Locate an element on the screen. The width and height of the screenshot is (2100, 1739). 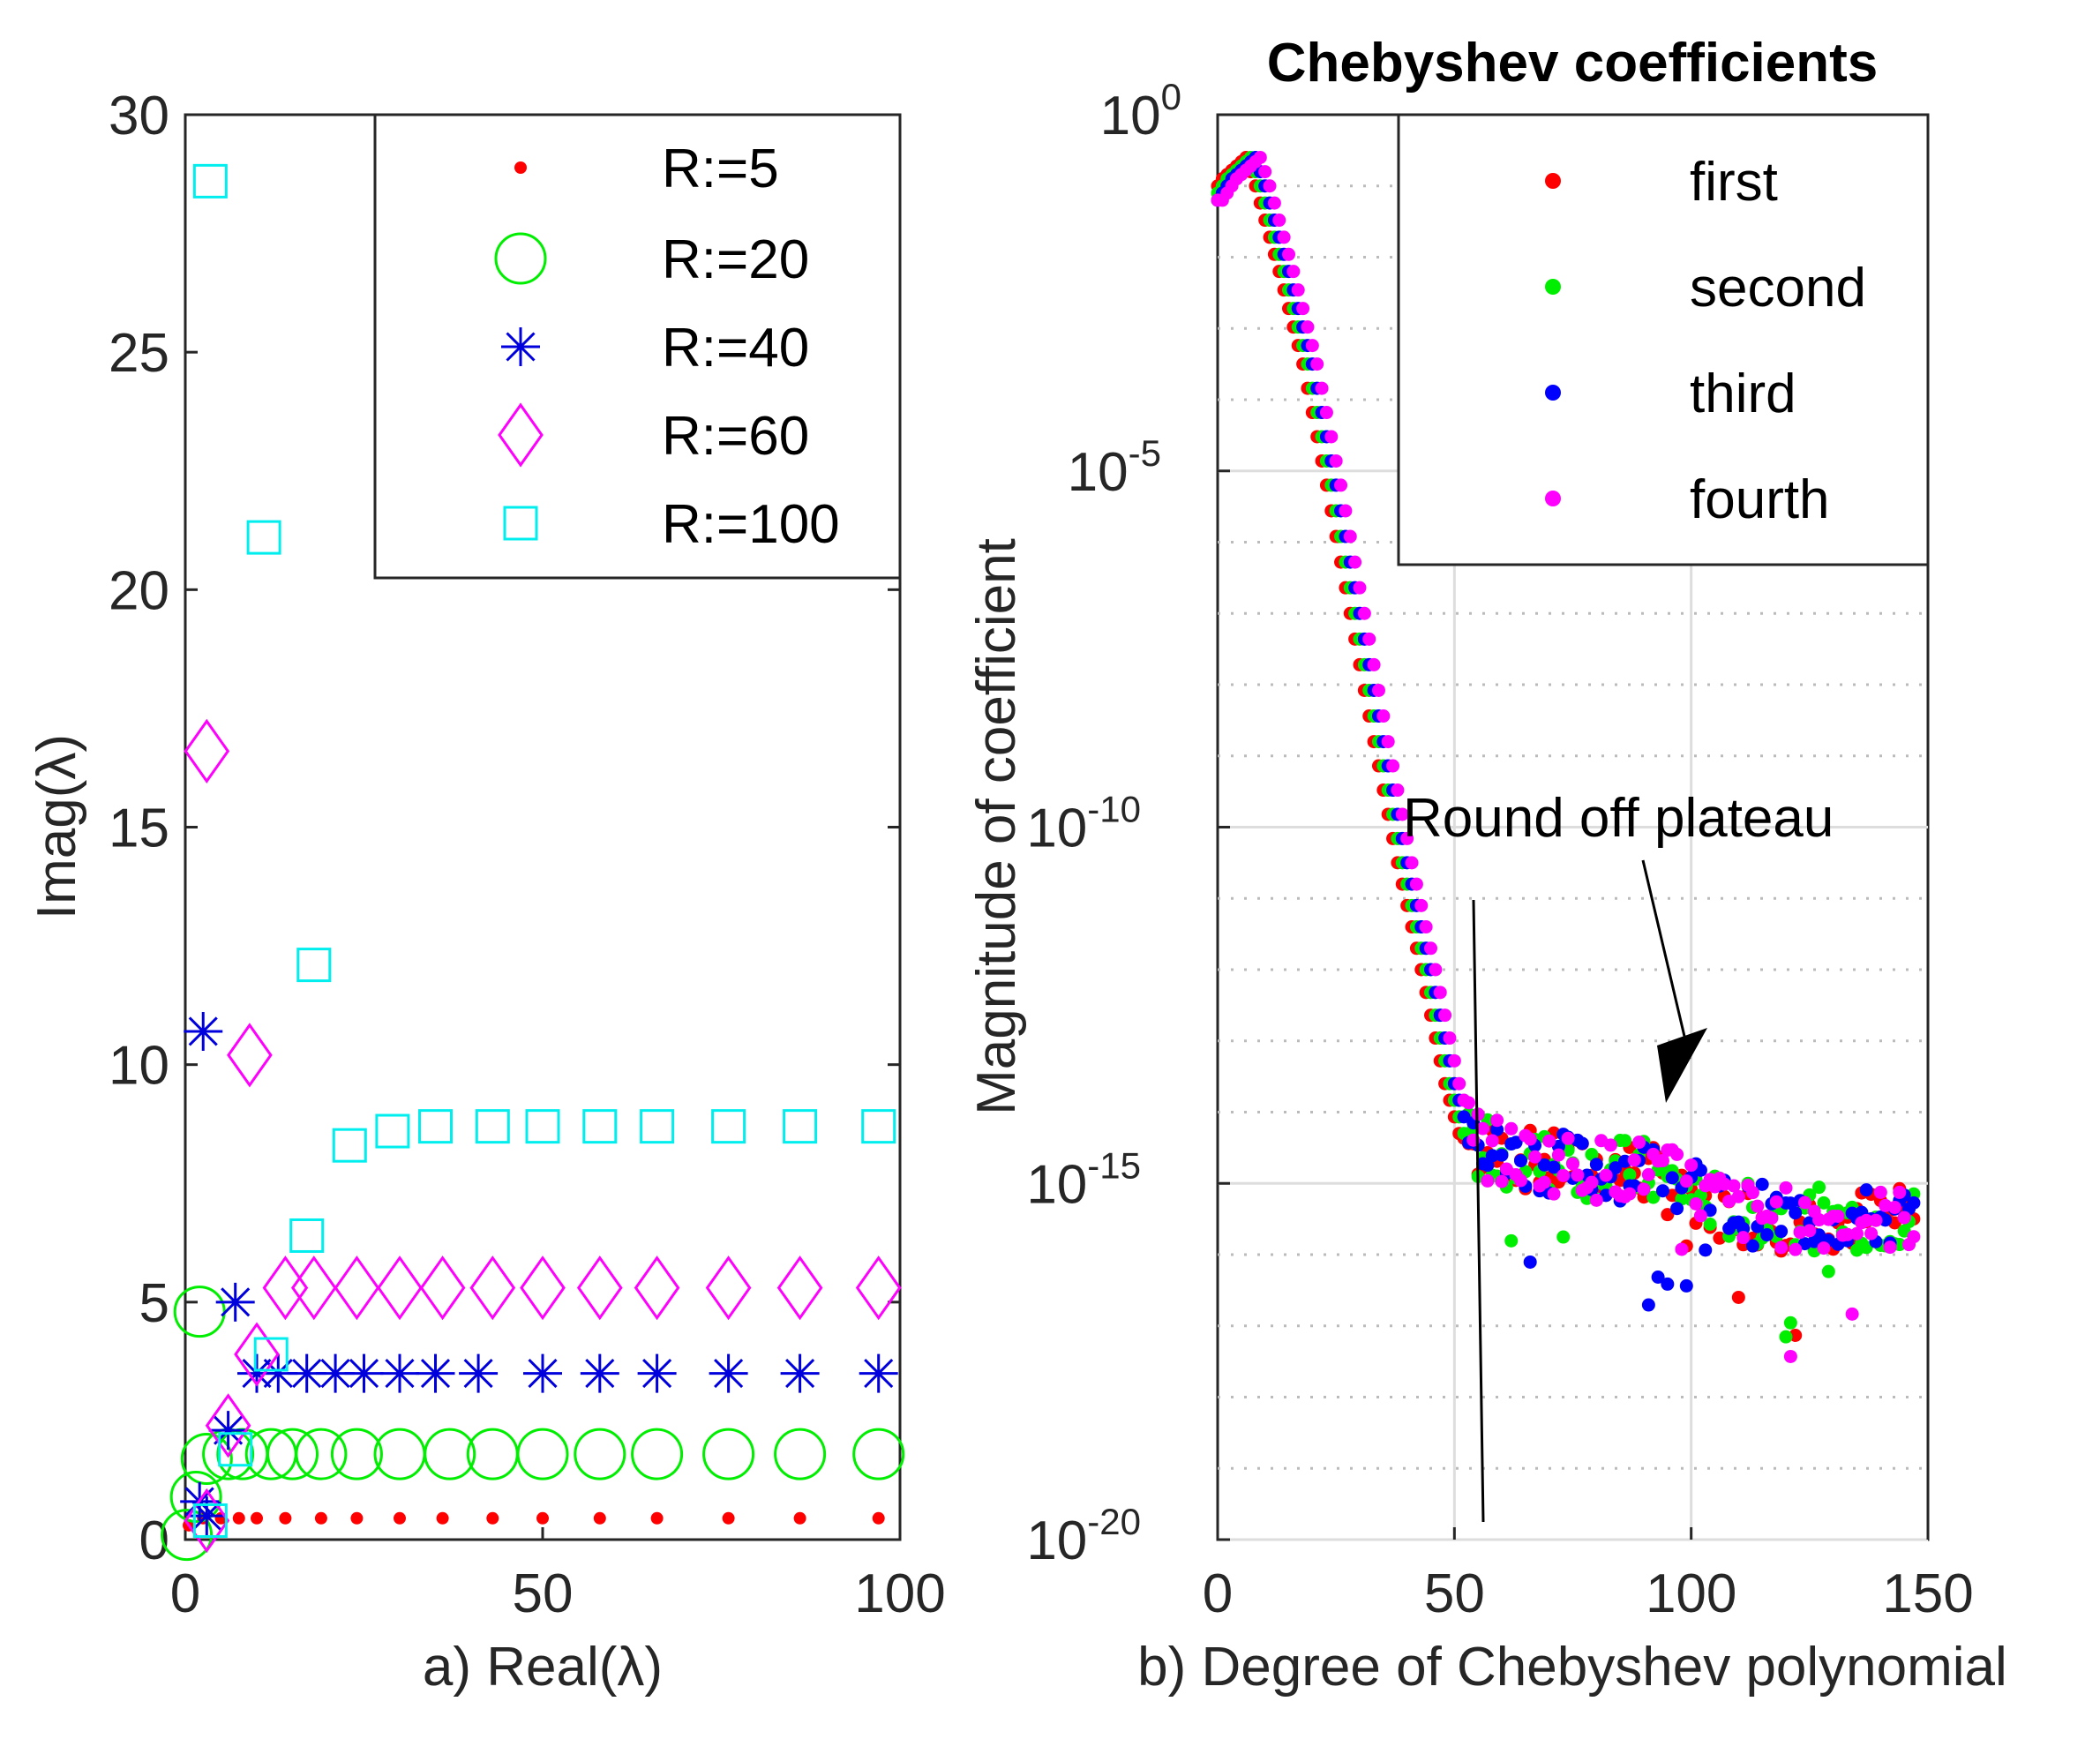
eigenvalue-legend-label: R:=60 is located at coordinates (735, 436).